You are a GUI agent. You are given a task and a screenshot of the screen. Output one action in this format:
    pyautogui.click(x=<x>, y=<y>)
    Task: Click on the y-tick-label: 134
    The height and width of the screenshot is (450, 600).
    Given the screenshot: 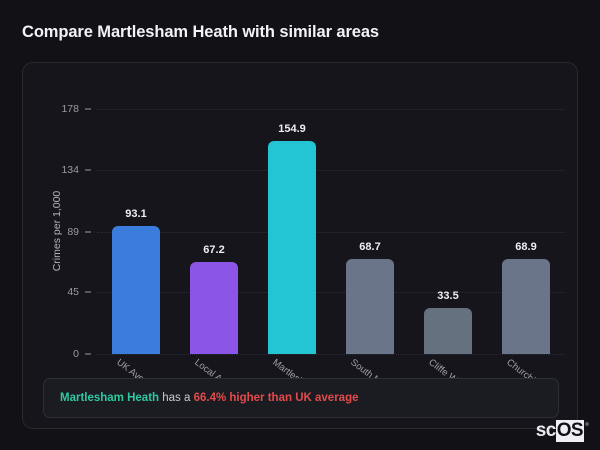 What is the action you would take?
    pyautogui.click(x=70, y=169)
    